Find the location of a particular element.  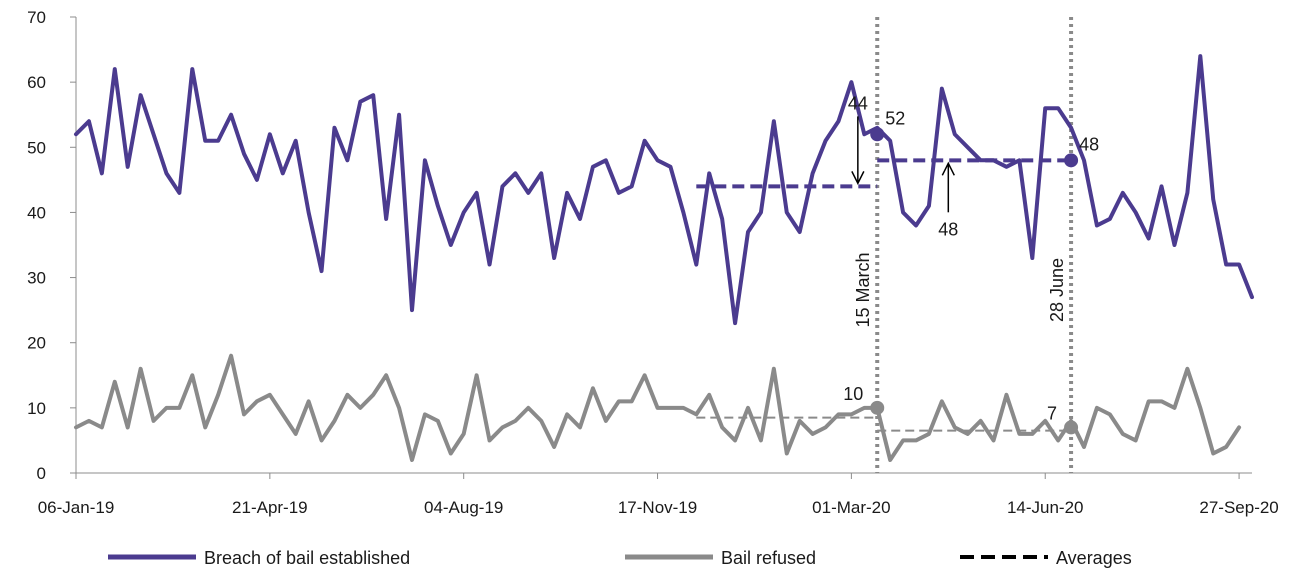

average-label: 48 is located at coordinates (948, 229).